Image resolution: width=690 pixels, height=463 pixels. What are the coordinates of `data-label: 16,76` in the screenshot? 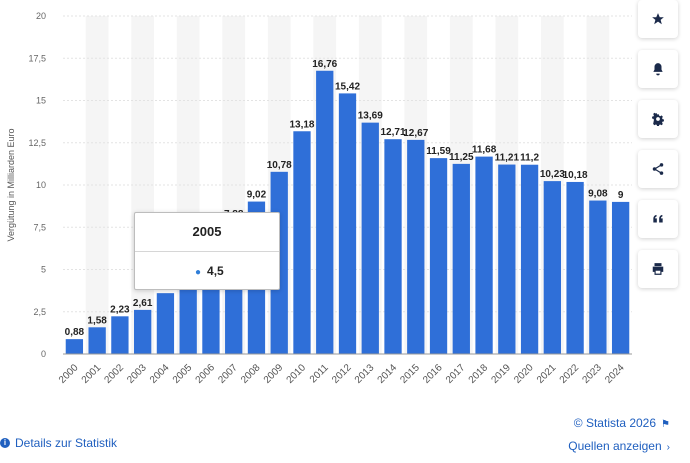 It's located at (324, 64).